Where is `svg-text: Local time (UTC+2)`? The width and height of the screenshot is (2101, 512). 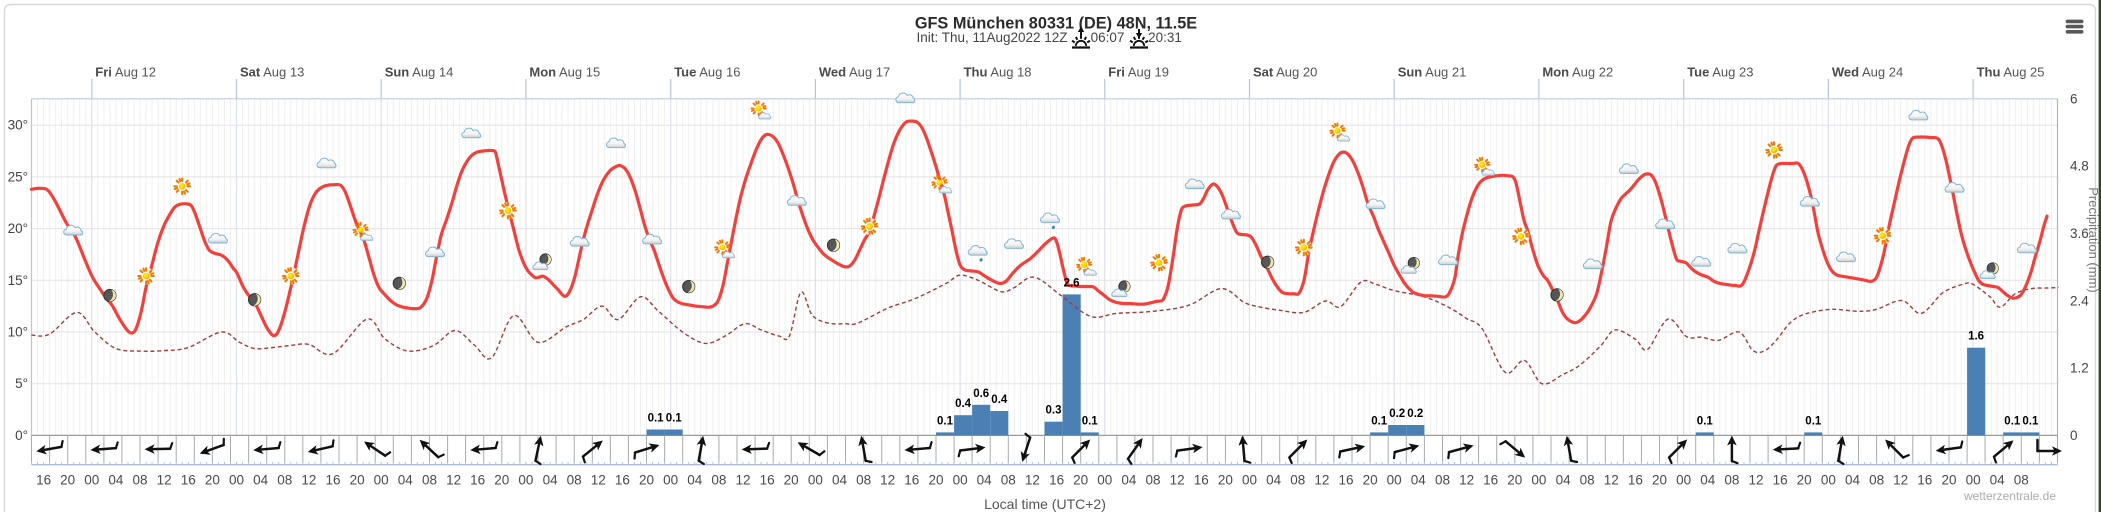
svg-text: Local time (UTC+2) is located at coordinates (1045, 504).